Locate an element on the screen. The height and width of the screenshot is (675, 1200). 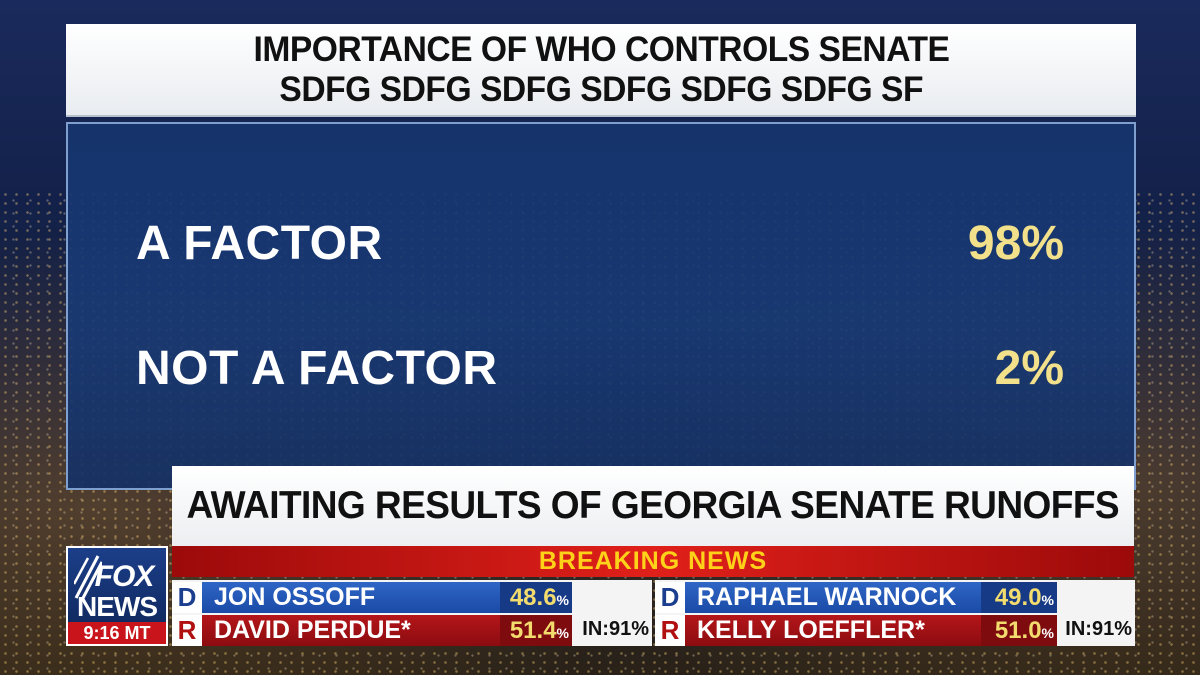
percent-value: 49.0 is located at coordinates (1018, 597).